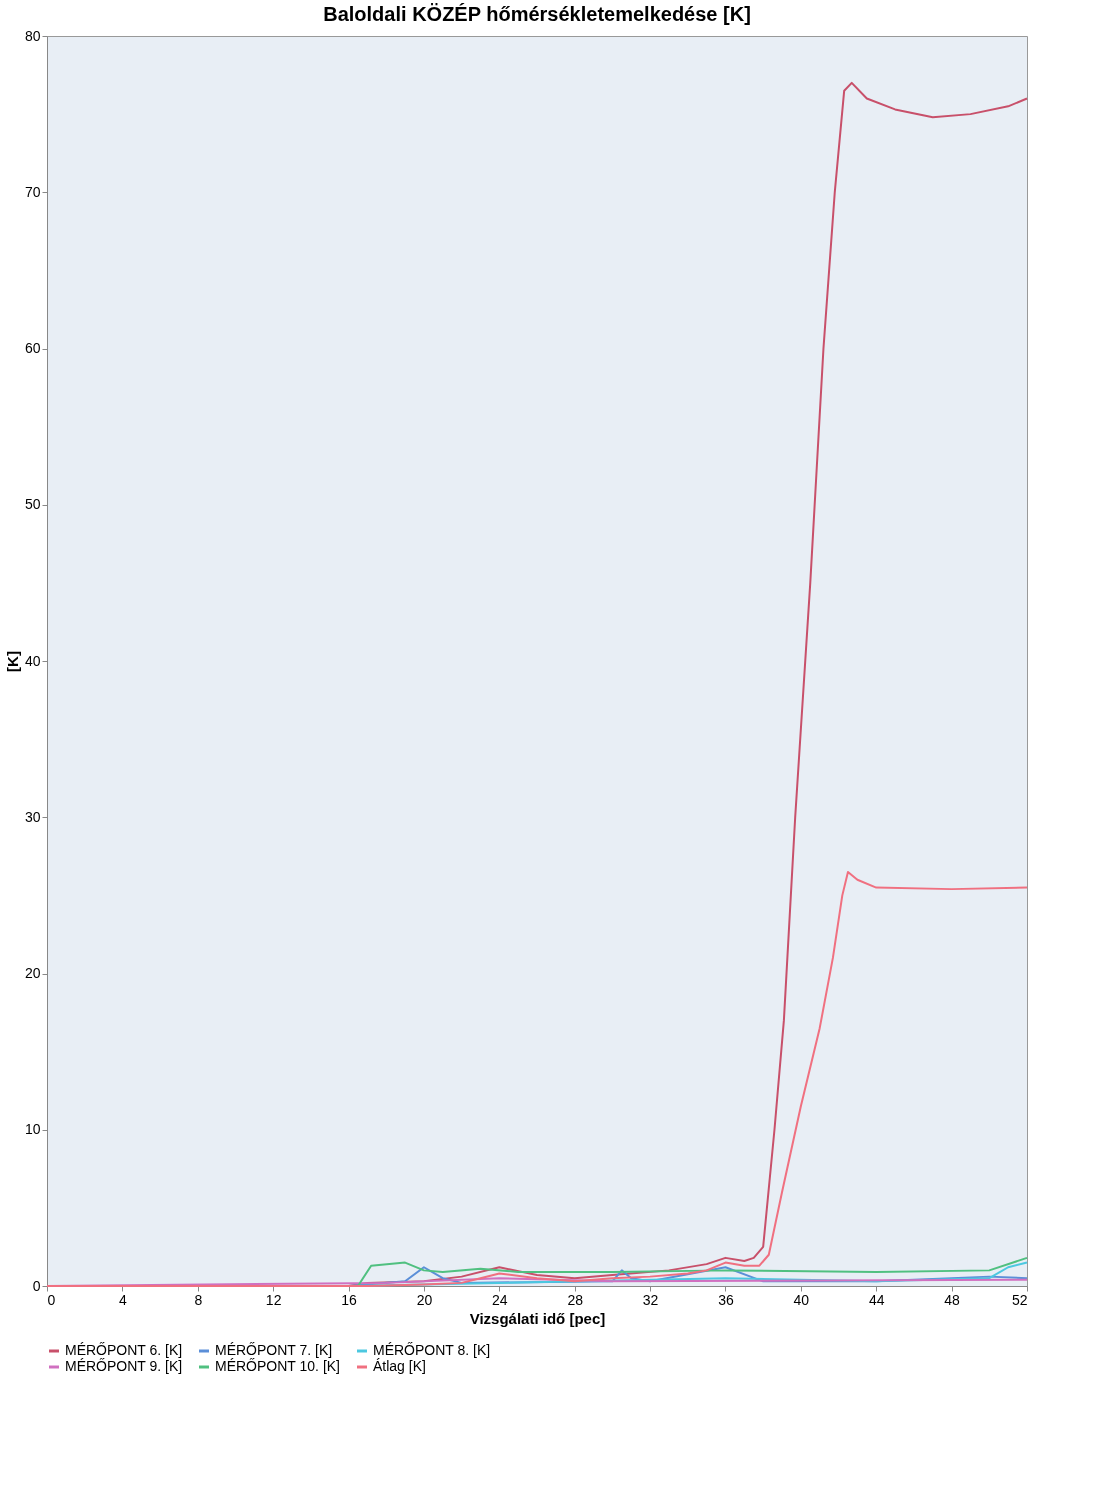 The width and height of the screenshot is (1111, 1506). I want to click on x-tick-label: 28, so click(575, 1299).